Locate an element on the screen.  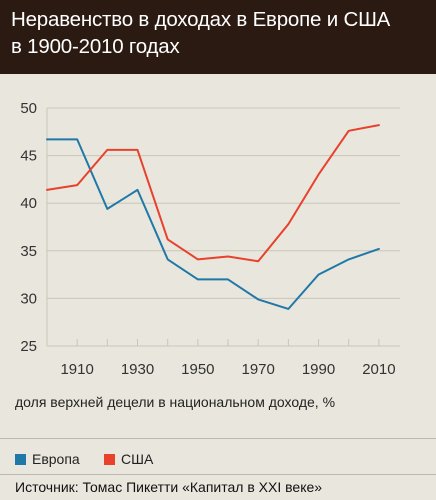
y-tick-label: 50 is located at coordinates (28, 108).